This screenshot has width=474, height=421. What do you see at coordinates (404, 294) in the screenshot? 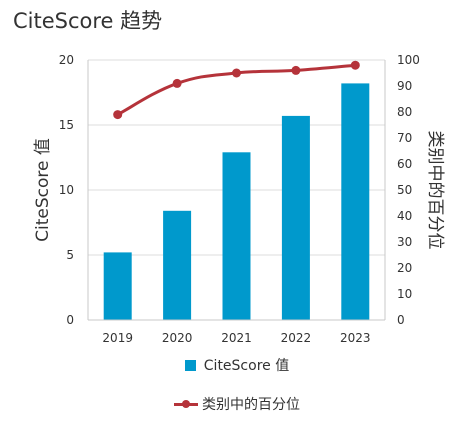
I see `right-tick-label: 10` at bounding box center [404, 294].